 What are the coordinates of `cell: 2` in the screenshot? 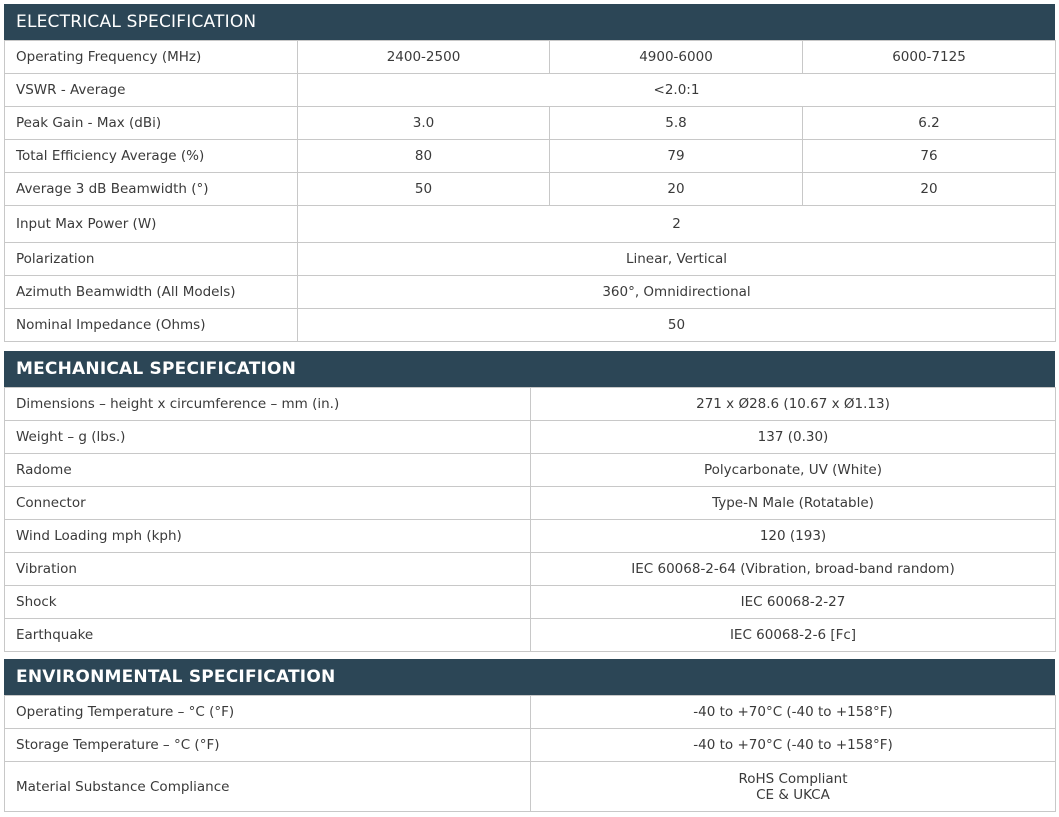 It's located at (676, 224).